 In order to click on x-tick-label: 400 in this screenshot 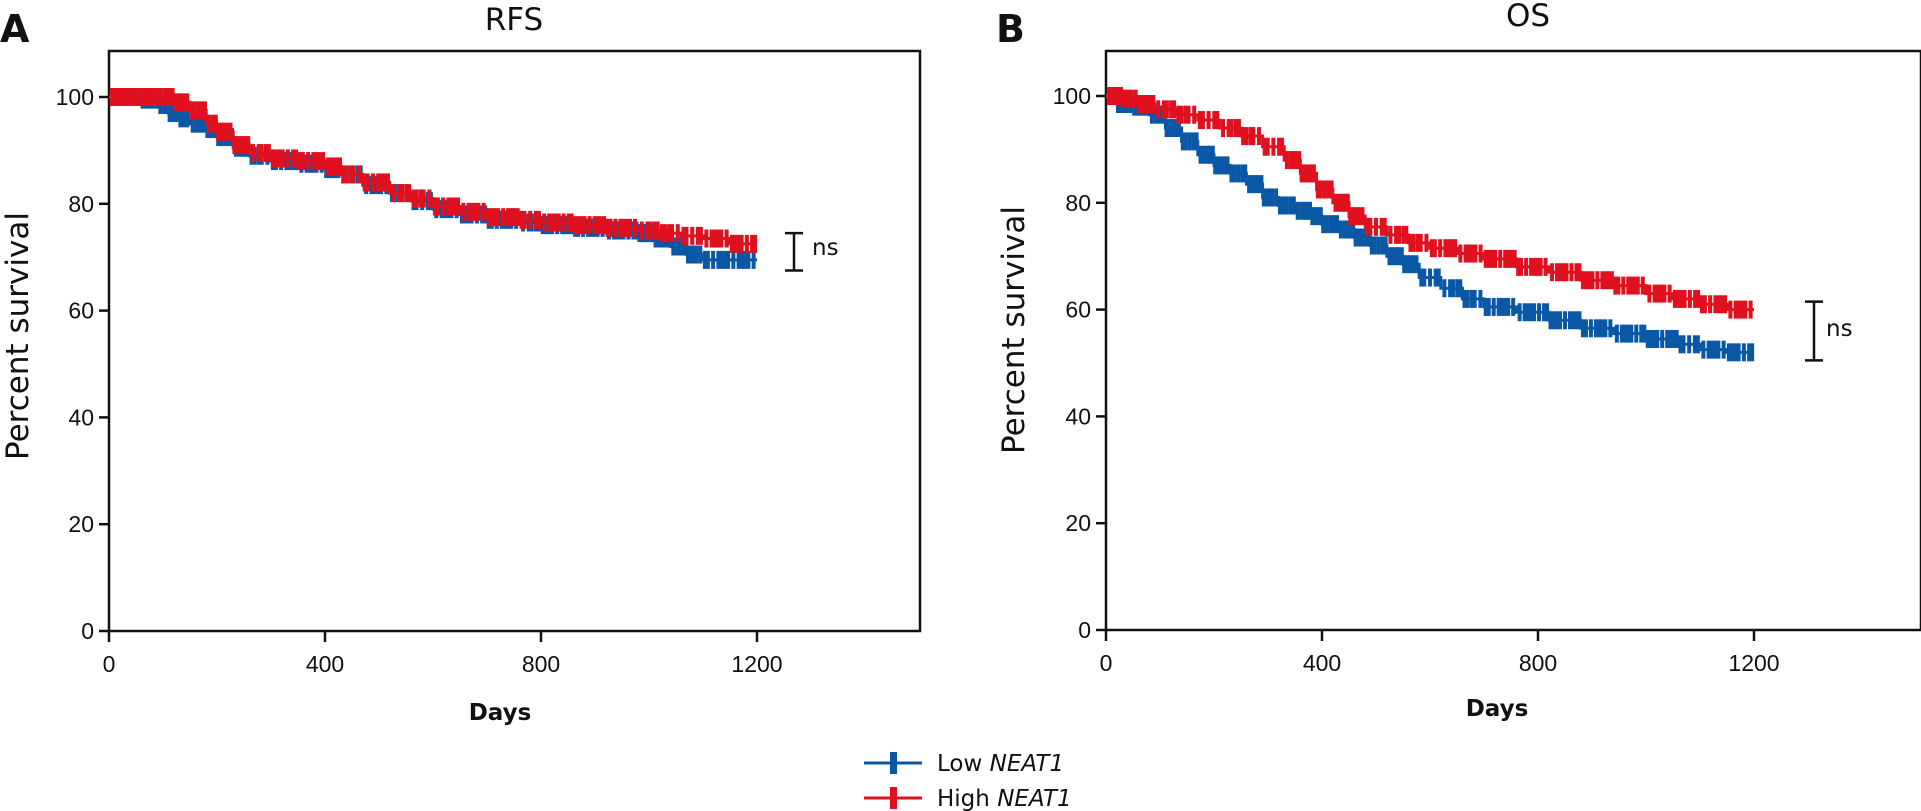, I will do `click(1322, 663)`.